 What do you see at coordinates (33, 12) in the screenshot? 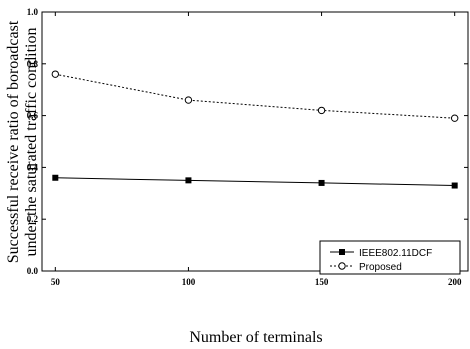
I see `y-tick-label: 1.0` at bounding box center [33, 12].